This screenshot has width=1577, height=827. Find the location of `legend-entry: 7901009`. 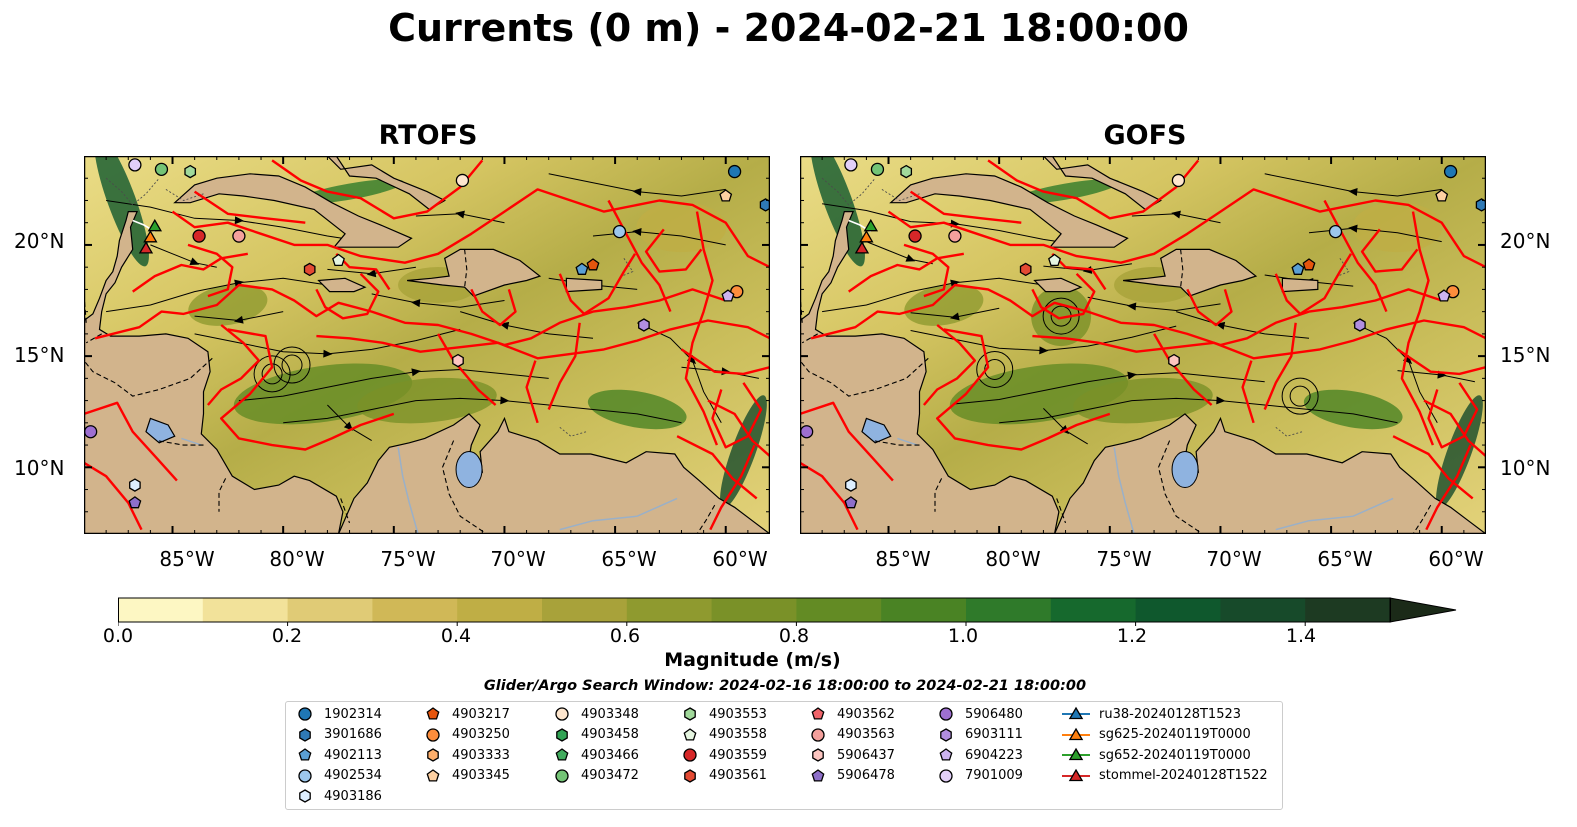

legend-entry: 7901009 is located at coordinates (979, 776).